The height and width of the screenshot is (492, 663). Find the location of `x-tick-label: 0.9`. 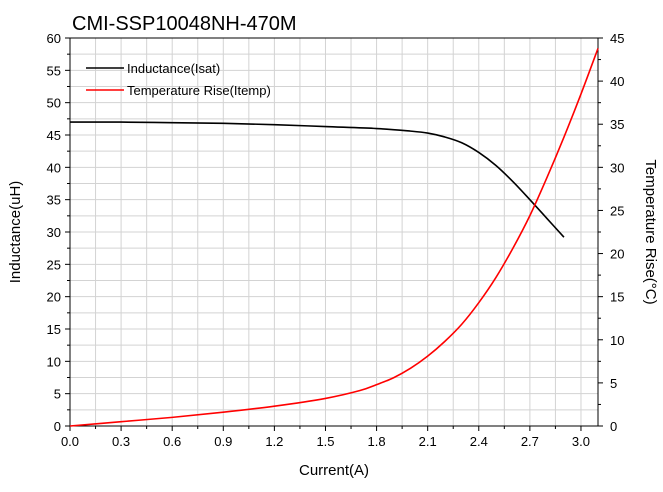

x-tick-label: 0.9 is located at coordinates (223, 441).